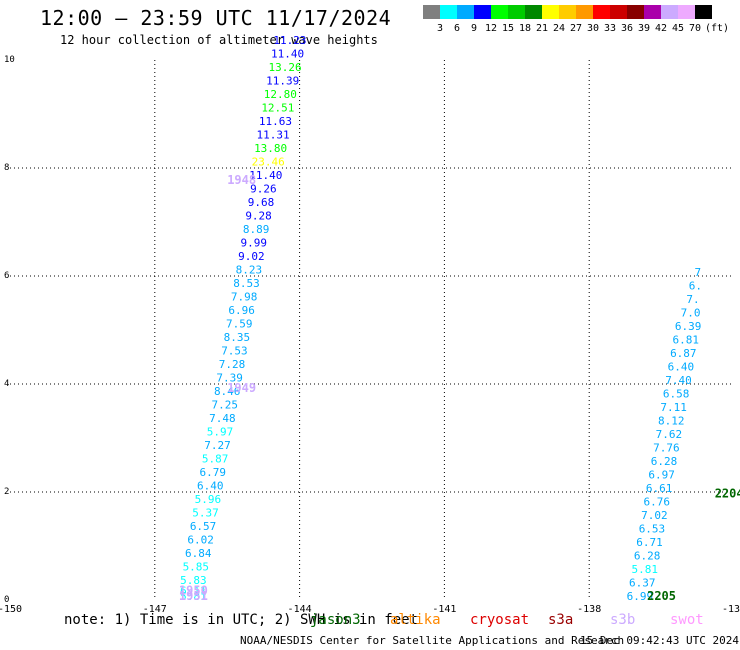  Describe the element at coordinates (654, 515) in the screenshot. I see `wave-height-point: 7.02` at that location.